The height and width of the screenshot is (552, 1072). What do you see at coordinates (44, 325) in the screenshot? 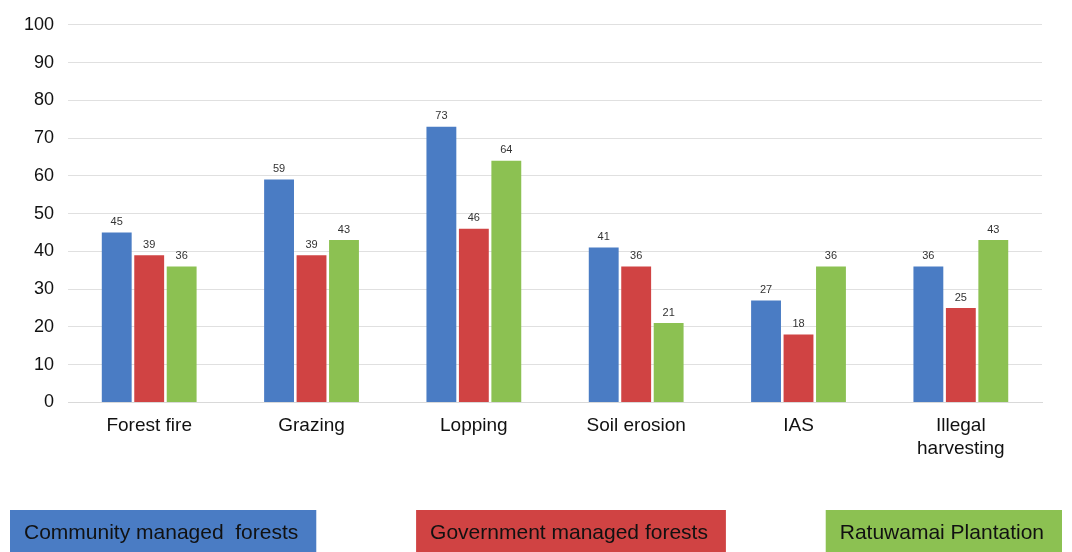
I see `y-tick-label: 20` at bounding box center [44, 325].